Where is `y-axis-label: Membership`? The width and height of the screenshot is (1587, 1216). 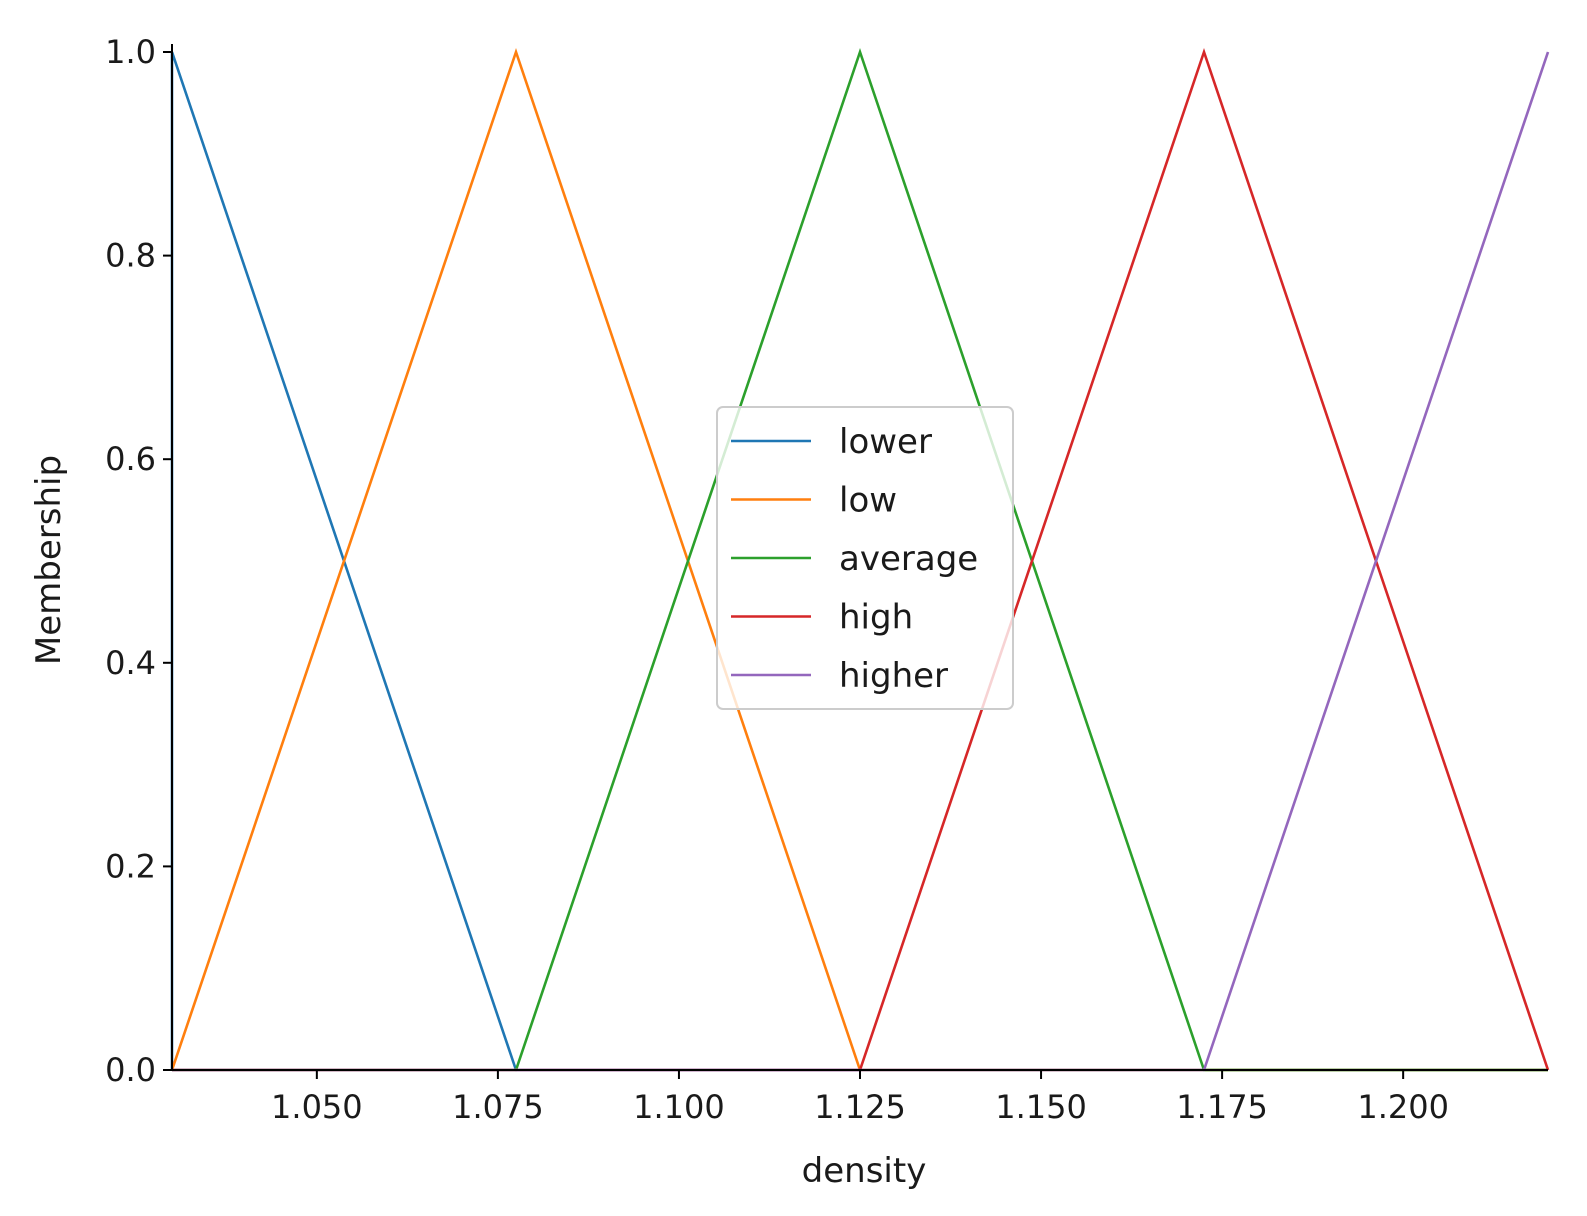
y-axis-label: Membership is located at coordinates (49, 560).